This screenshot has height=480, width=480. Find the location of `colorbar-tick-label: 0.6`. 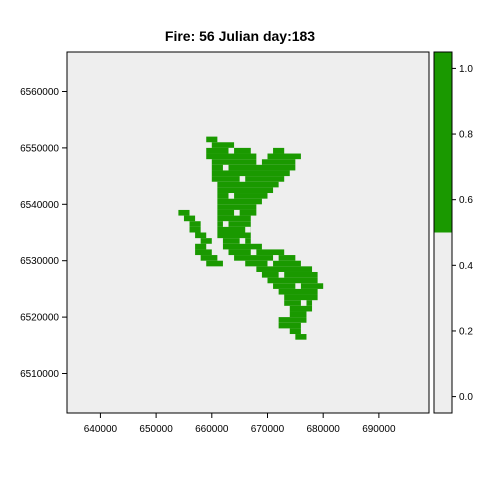

colorbar-tick-label: 0.6 is located at coordinates (466, 200).